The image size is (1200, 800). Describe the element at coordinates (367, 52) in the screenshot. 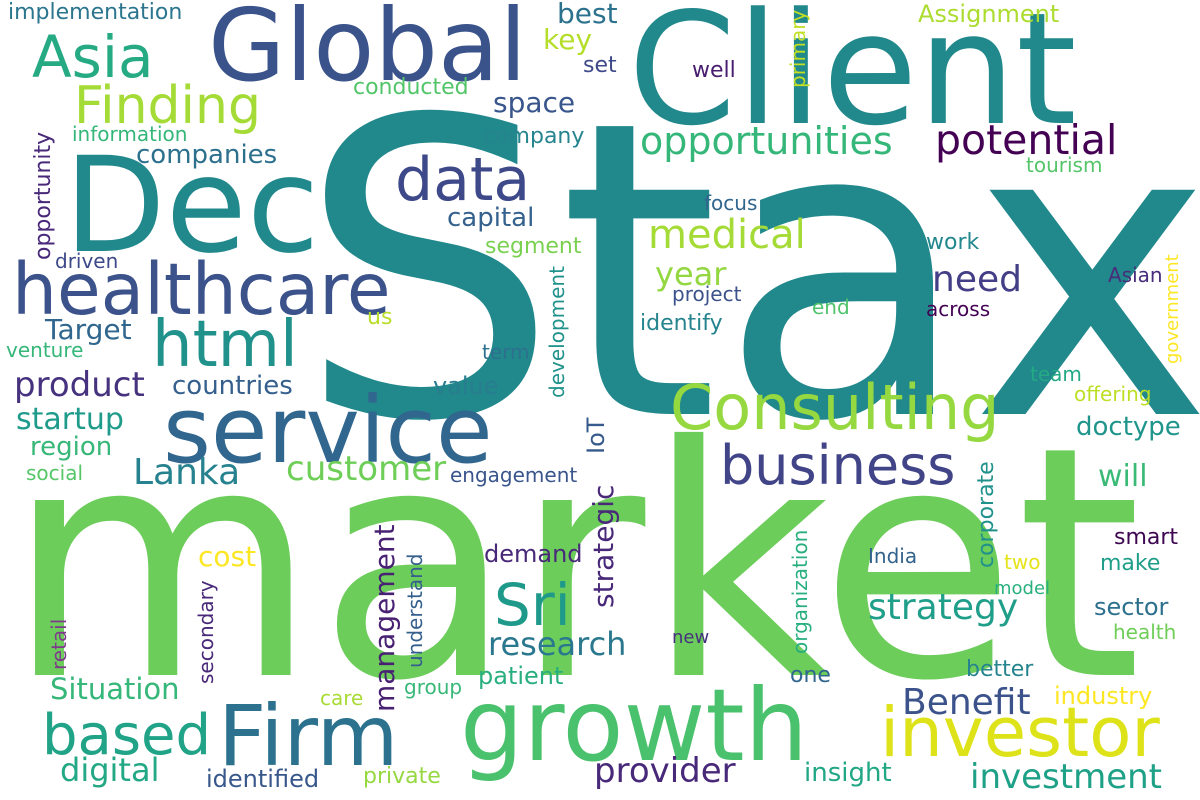

I see `word-global: Global` at that location.